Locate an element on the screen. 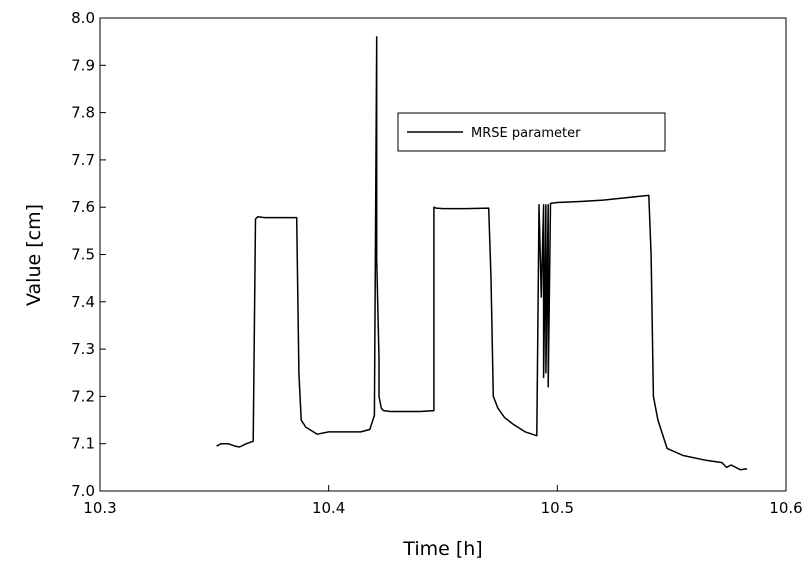 Image resolution: width=803 pixels, height=562 pixels. y-tick-label: 7.8 is located at coordinates (83, 113).